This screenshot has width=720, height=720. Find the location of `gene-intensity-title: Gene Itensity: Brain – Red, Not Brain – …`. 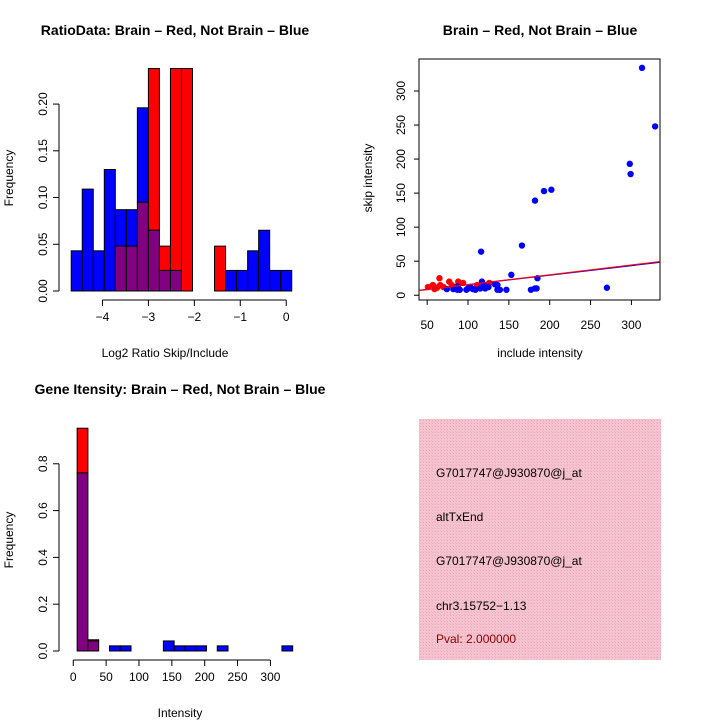

gene-intensity-title: Gene Itensity: Brain – Red, Not Brain – … is located at coordinates (180, 389).